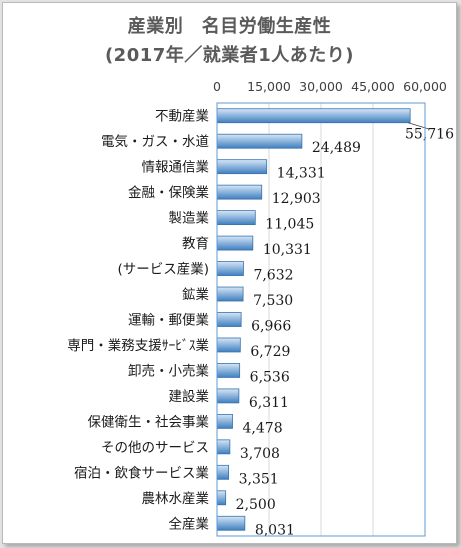  Describe the element at coordinates (273, 276) in the screenshot. I see `data-label: 7,632` at that location.